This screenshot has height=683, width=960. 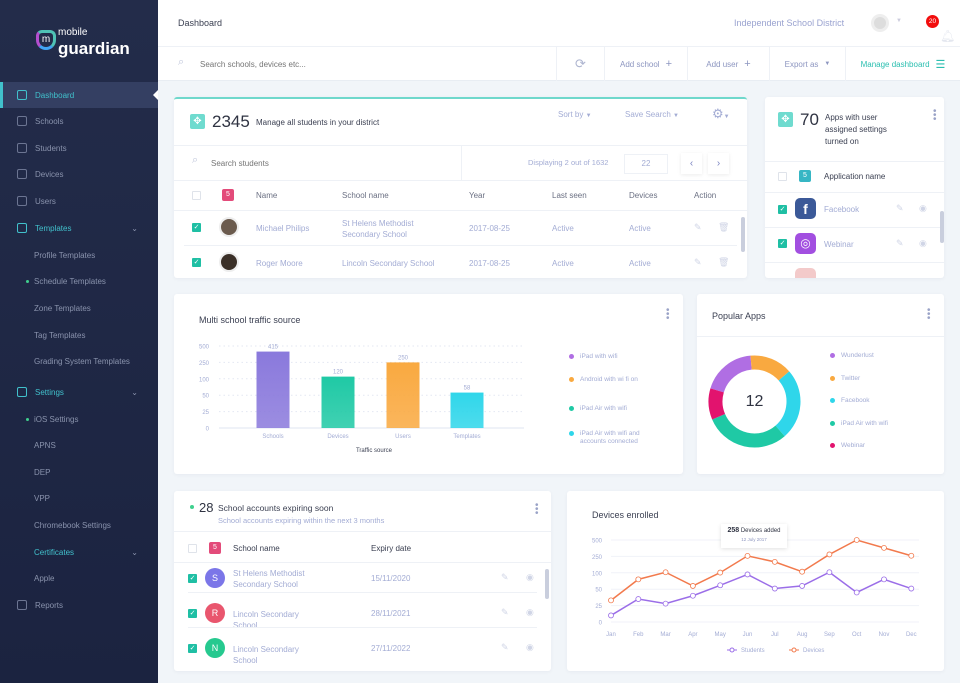 I want to click on col-application-name: Application name, so click(x=855, y=176).